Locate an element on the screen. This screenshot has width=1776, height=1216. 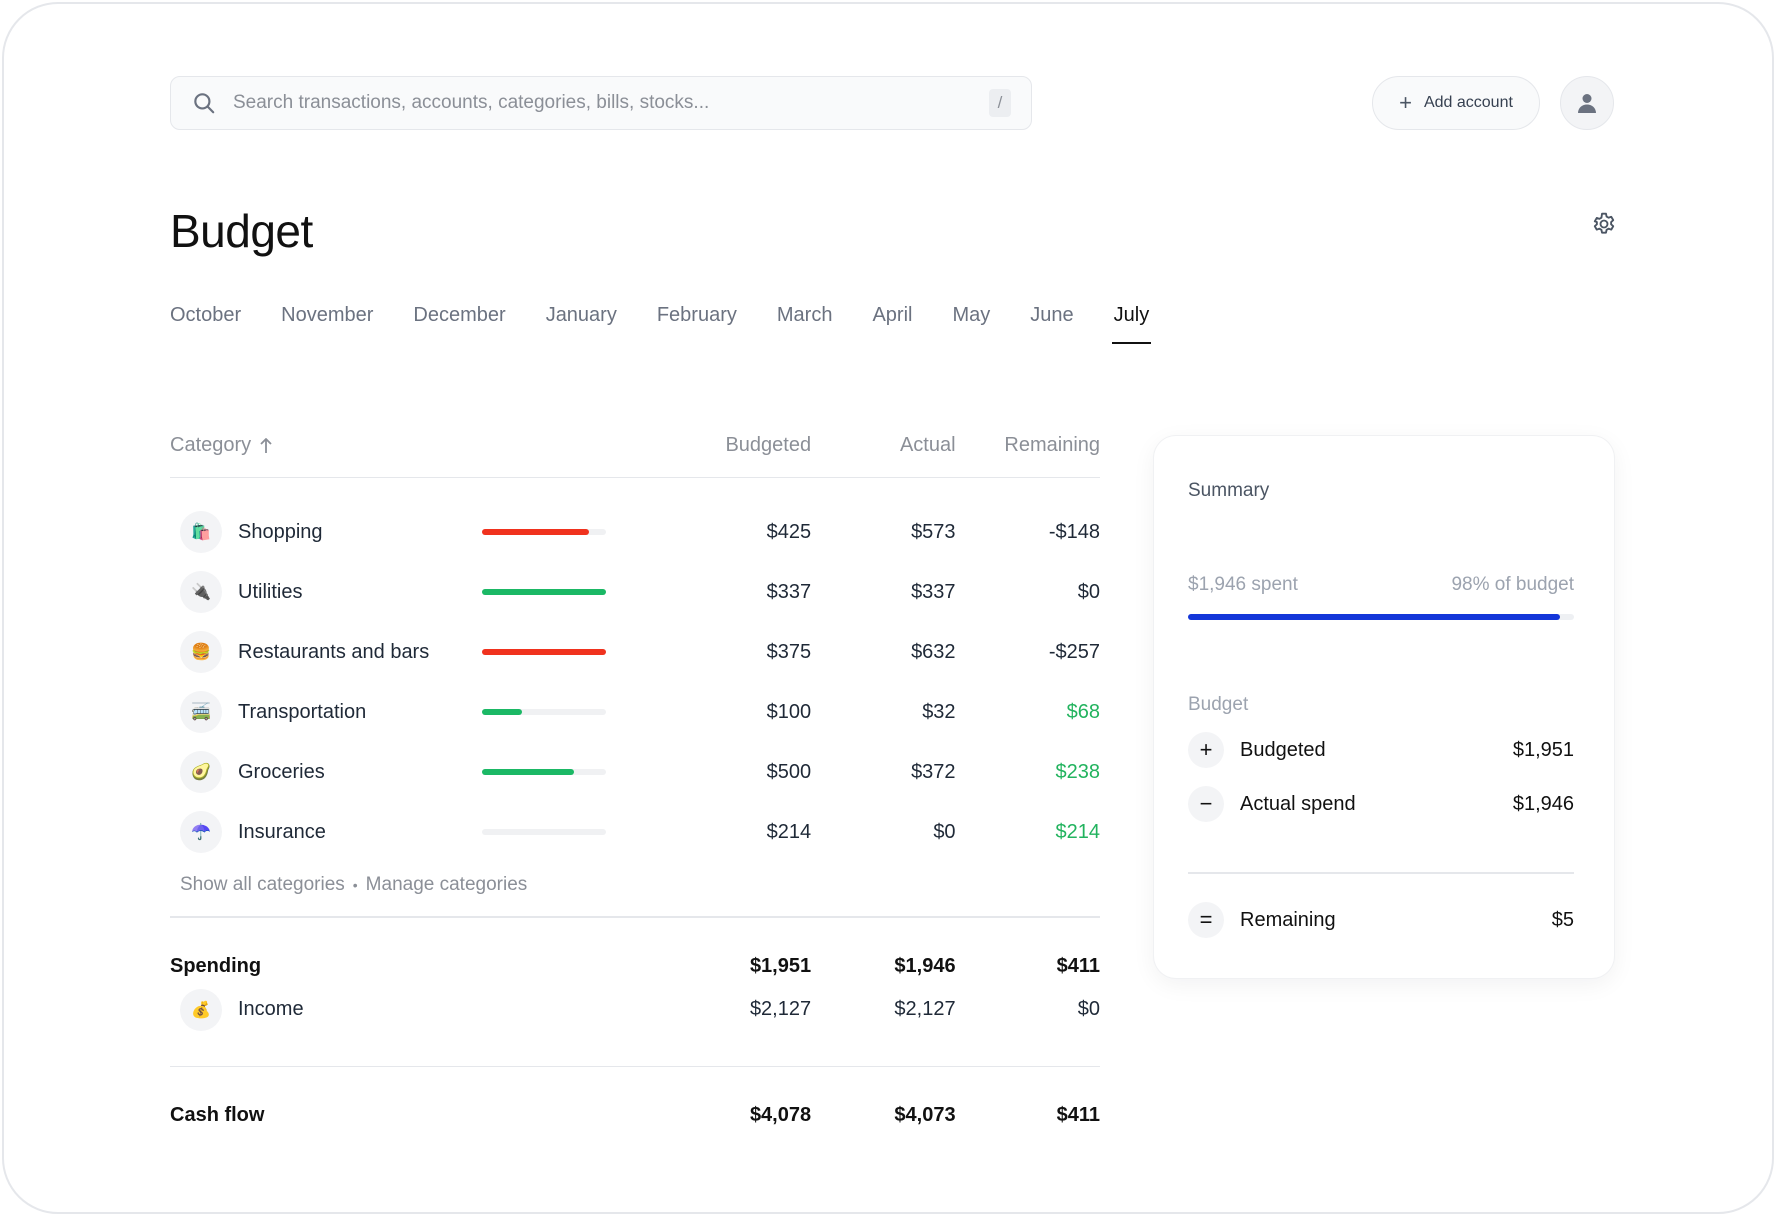
category-name: Groceries is located at coordinates (281, 771).